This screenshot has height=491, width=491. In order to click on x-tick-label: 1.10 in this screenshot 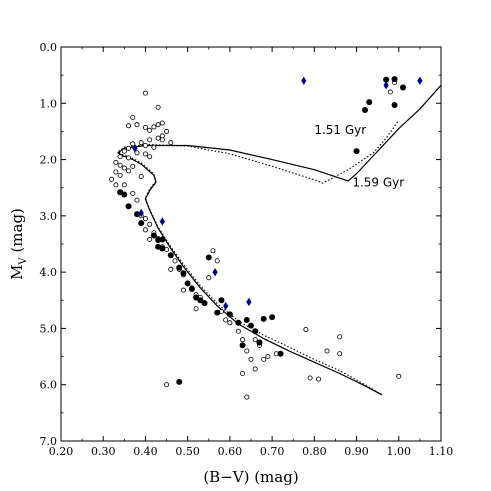, I will do `click(441, 451)`.